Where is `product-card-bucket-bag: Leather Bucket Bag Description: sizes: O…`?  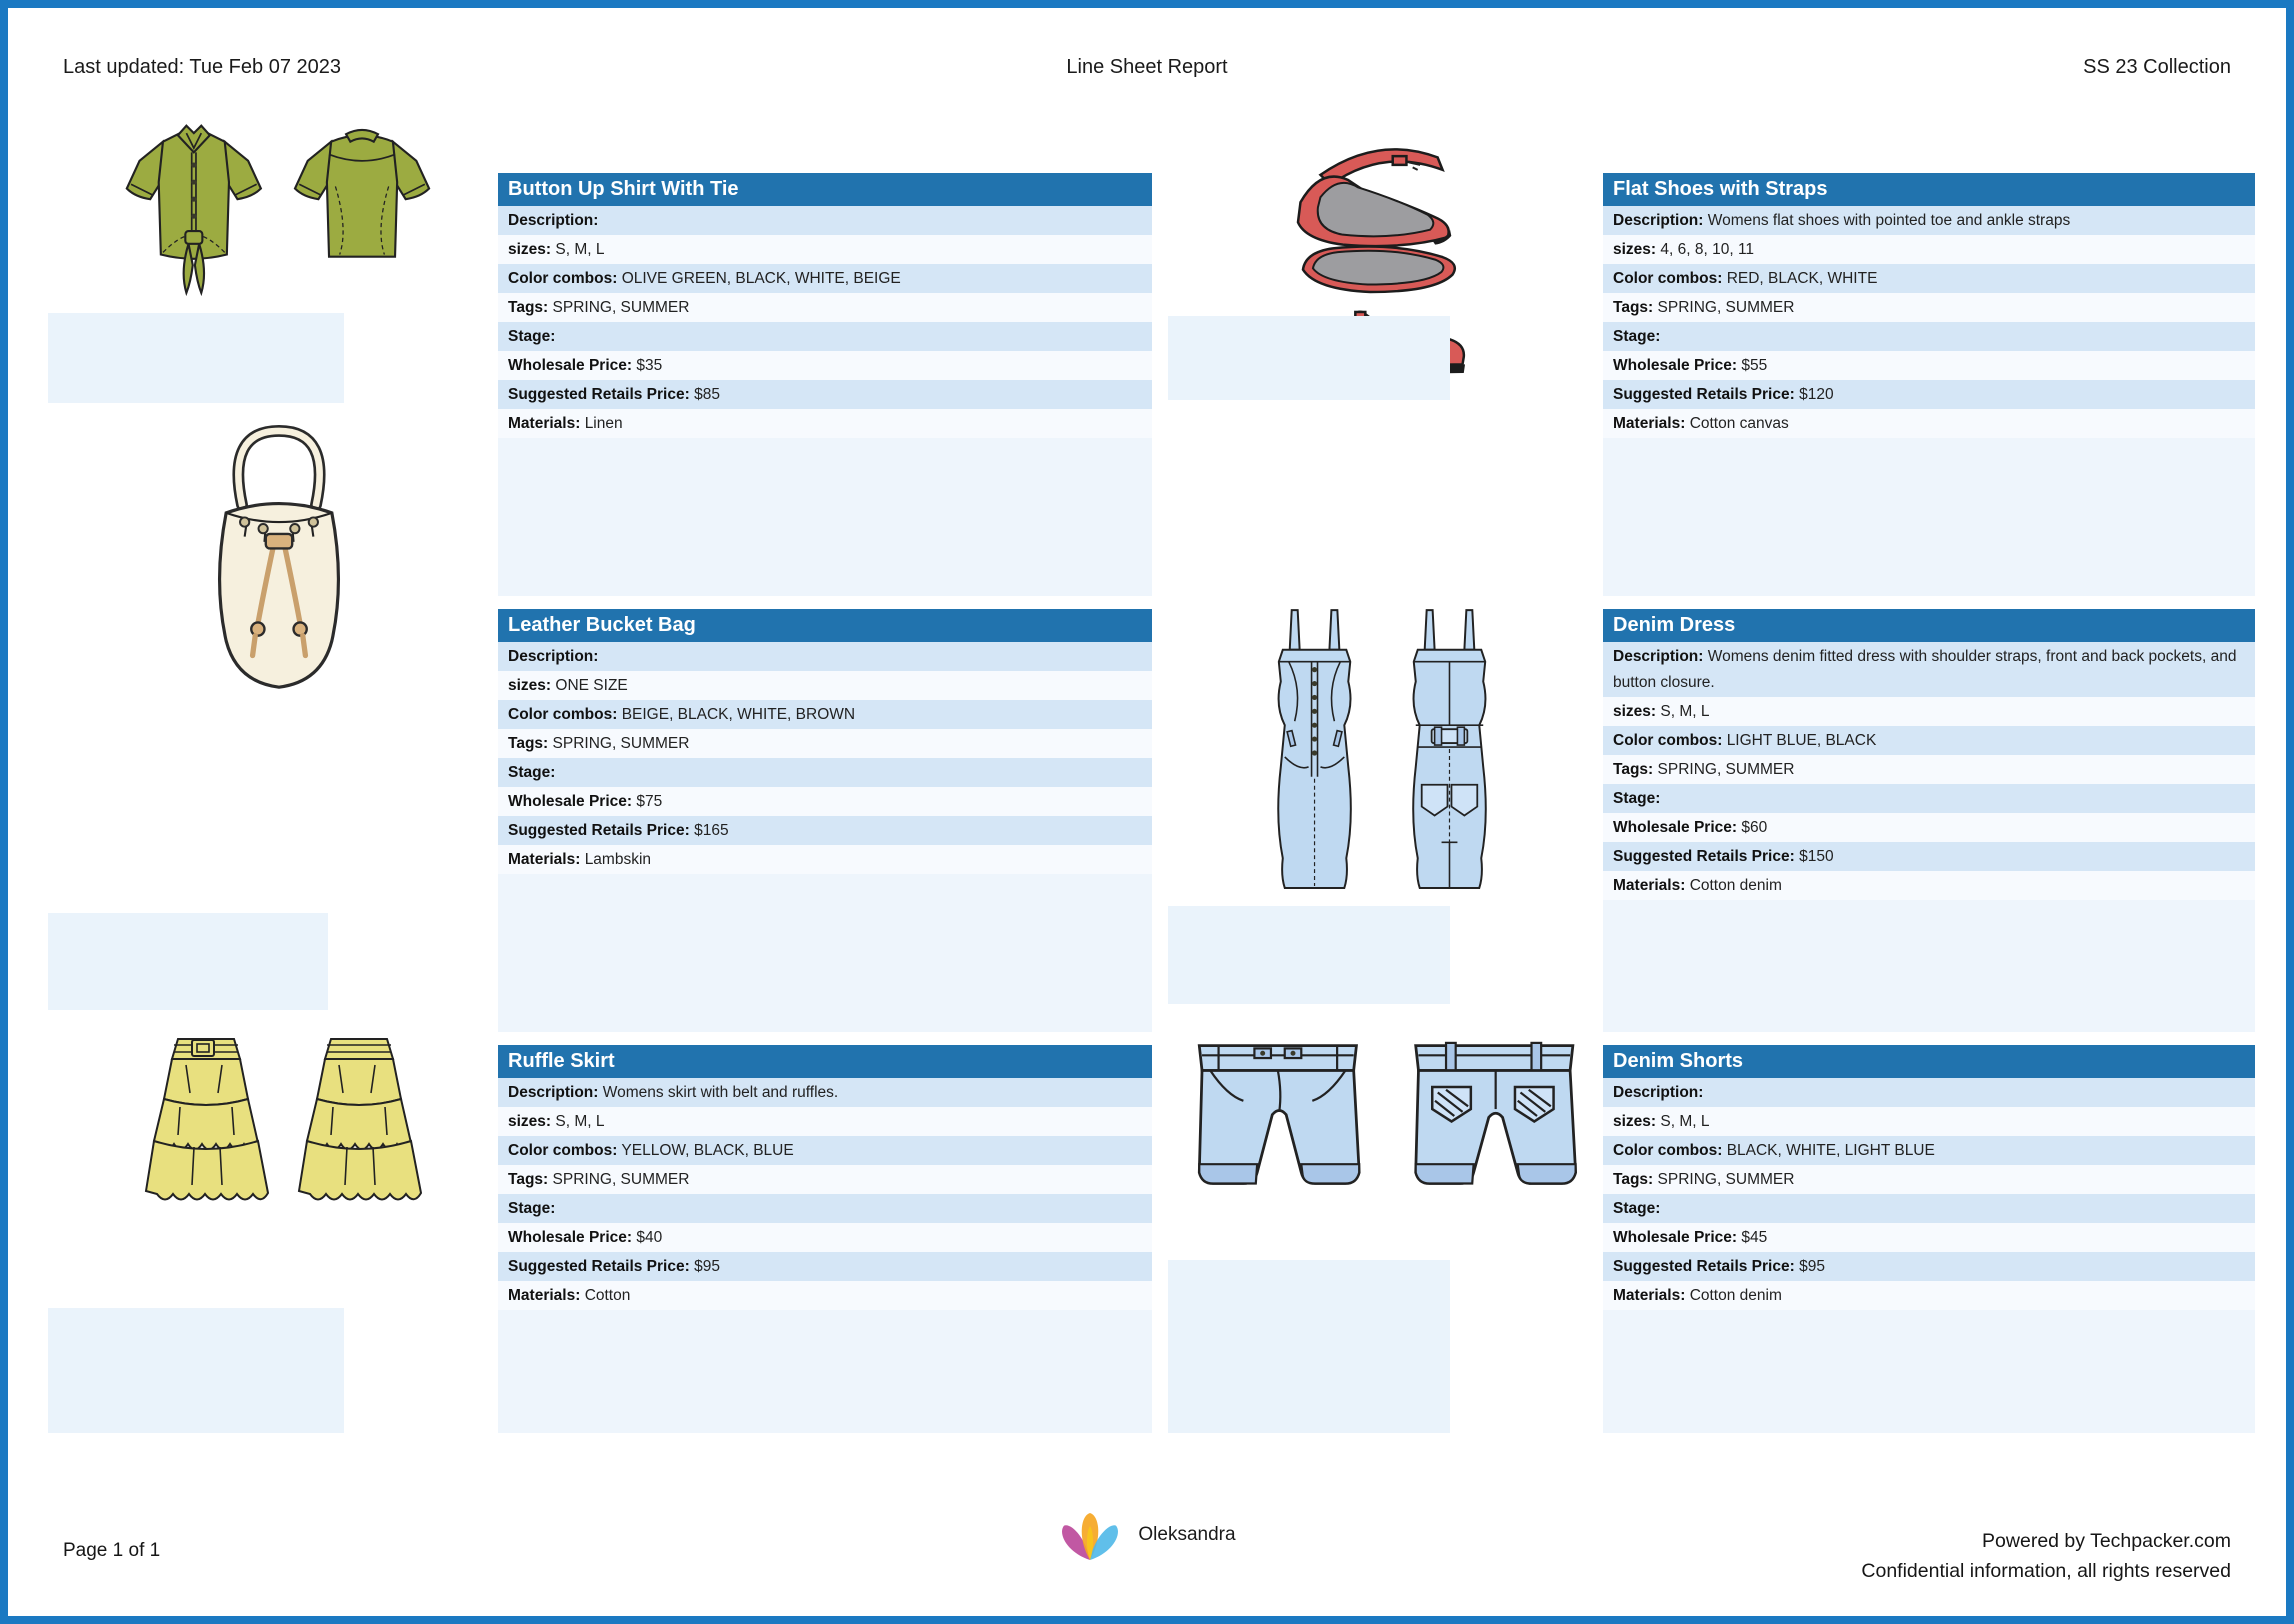
product-card-bucket-bag: Leather Bucket Bag Description: sizes: O… is located at coordinates (825, 820).